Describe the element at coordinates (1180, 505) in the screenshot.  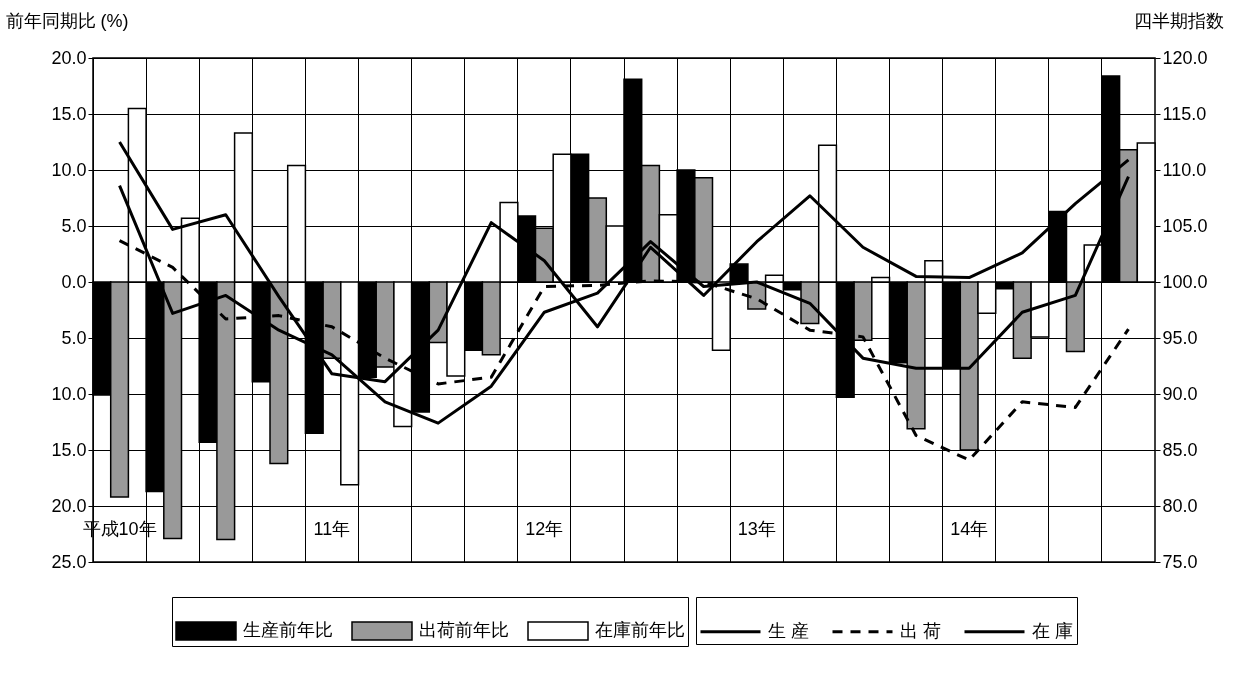
I see `y2-tick-label: 80.0` at that location.